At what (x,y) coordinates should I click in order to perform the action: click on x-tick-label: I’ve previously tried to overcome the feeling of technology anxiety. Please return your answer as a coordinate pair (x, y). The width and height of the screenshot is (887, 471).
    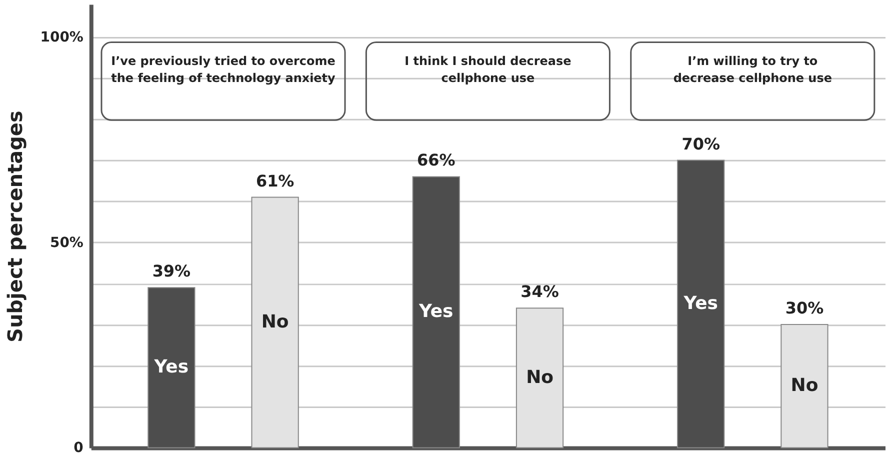
    Looking at the image, I should click on (223, 70).